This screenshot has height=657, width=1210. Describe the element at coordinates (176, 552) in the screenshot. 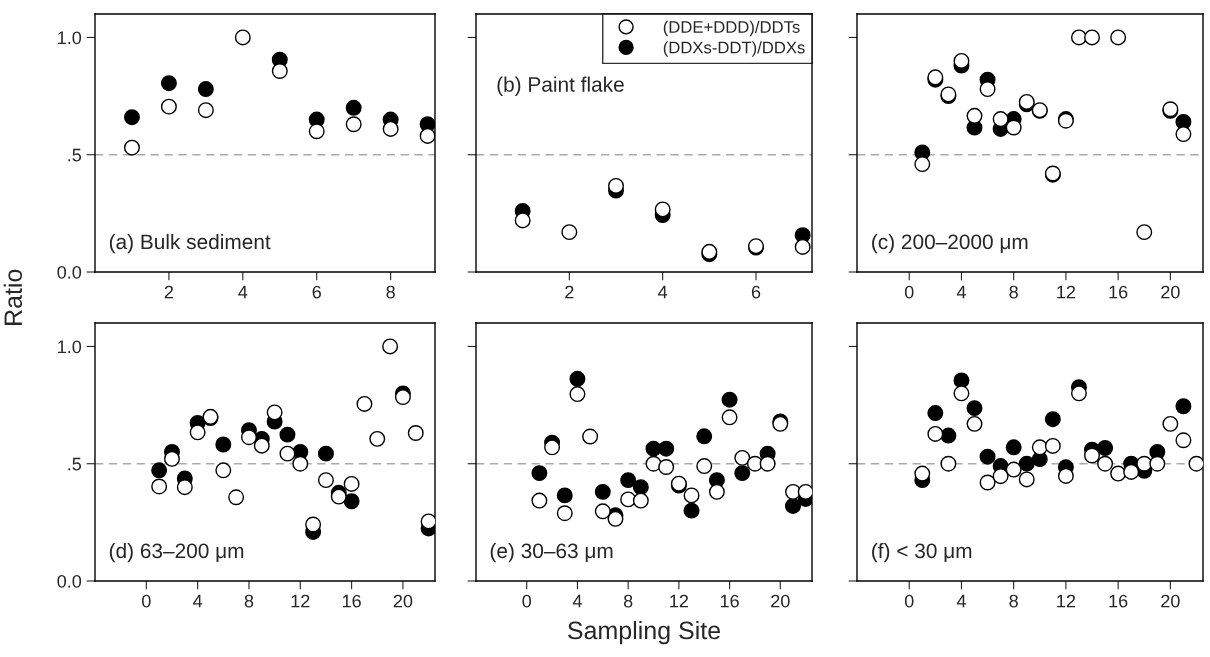

I see `text: (d) 63–200 μm` at that location.